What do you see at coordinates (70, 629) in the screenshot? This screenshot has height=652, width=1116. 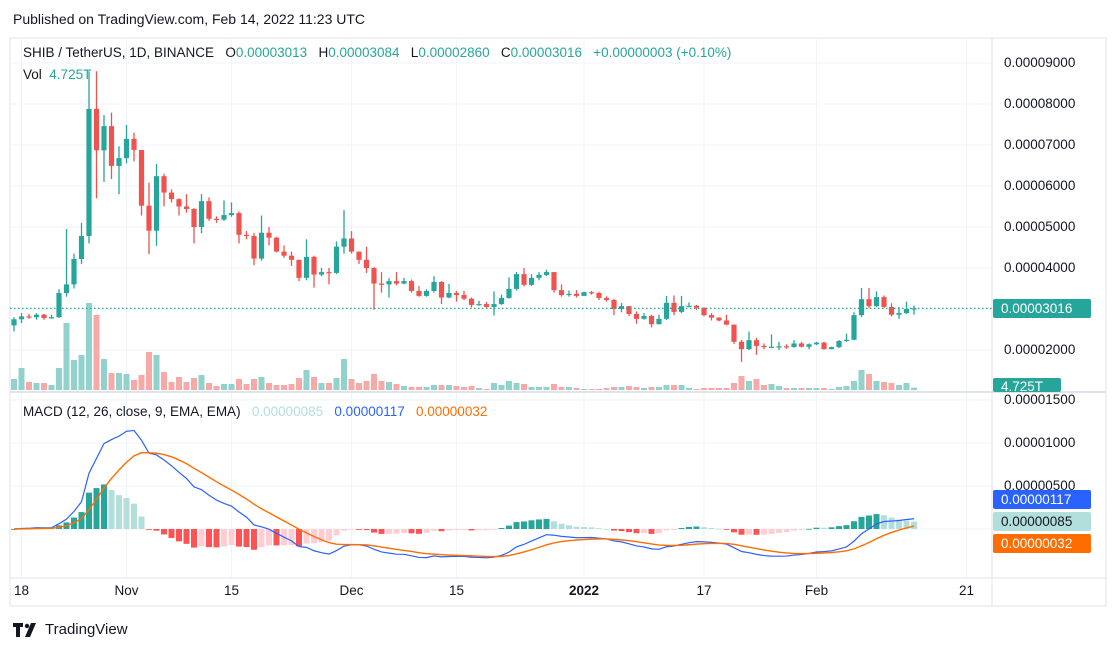 I see `footer-brand: TradingView` at bounding box center [70, 629].